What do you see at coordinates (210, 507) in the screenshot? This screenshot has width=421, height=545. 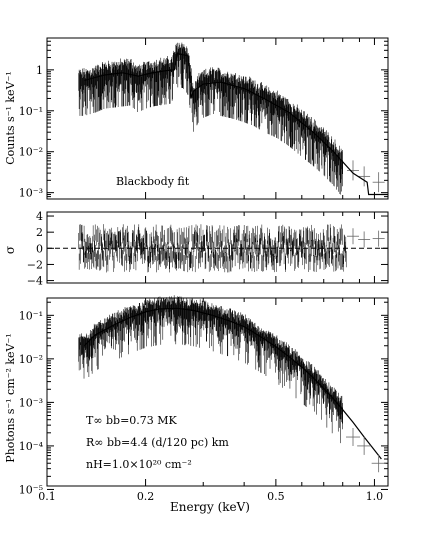 I see `x-axis-label: Energy (keV)` at bounding box center [210, 507].